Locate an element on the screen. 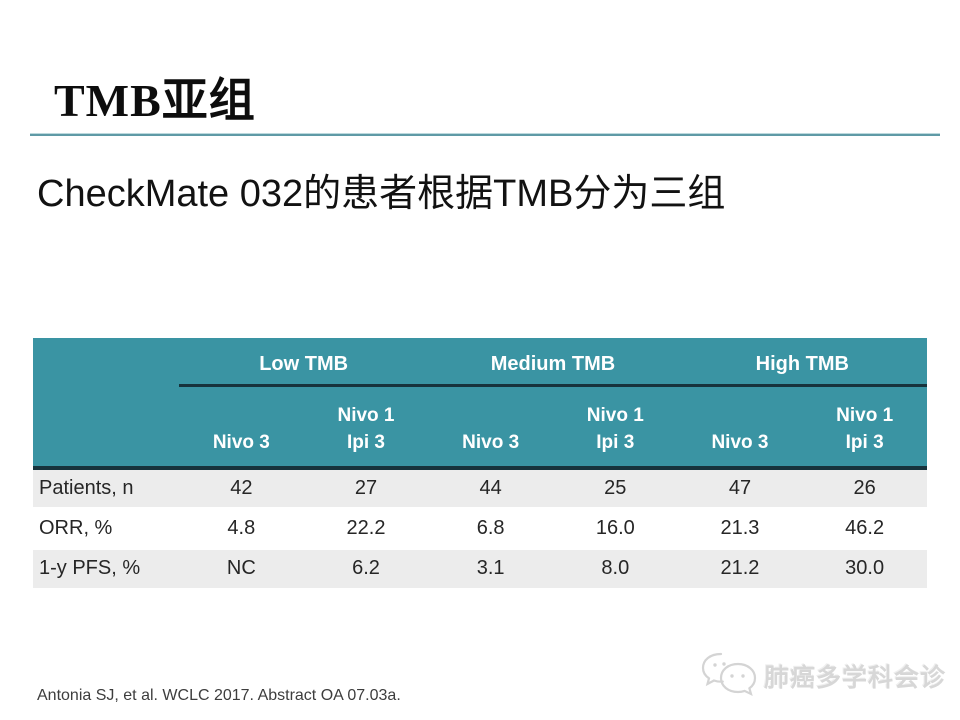 The width and height of the screenshot is (960, 720). data-cell: 6.8 is located at coordinates (490, 529).